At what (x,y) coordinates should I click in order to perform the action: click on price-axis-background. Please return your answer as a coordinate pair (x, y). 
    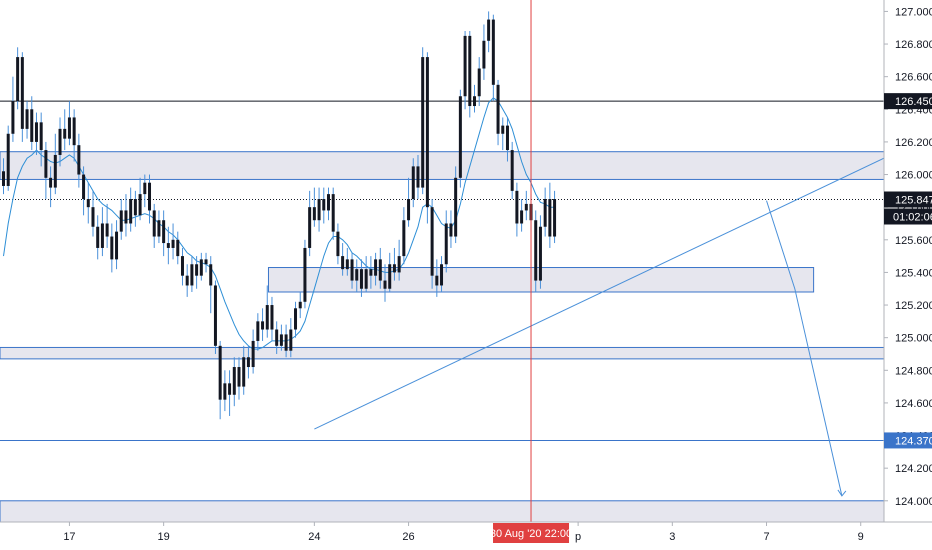
    Looking at the image, I should click on (908, 275).